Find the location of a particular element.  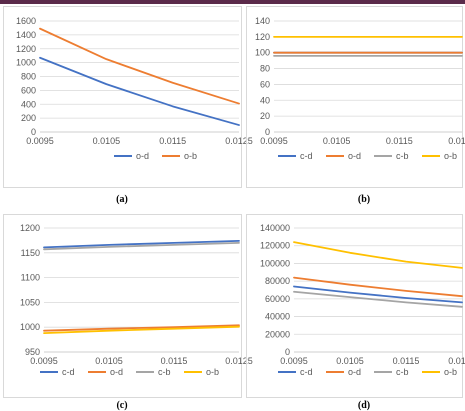

chart-c-series-o-d-line is located at coordinates (141, 328).